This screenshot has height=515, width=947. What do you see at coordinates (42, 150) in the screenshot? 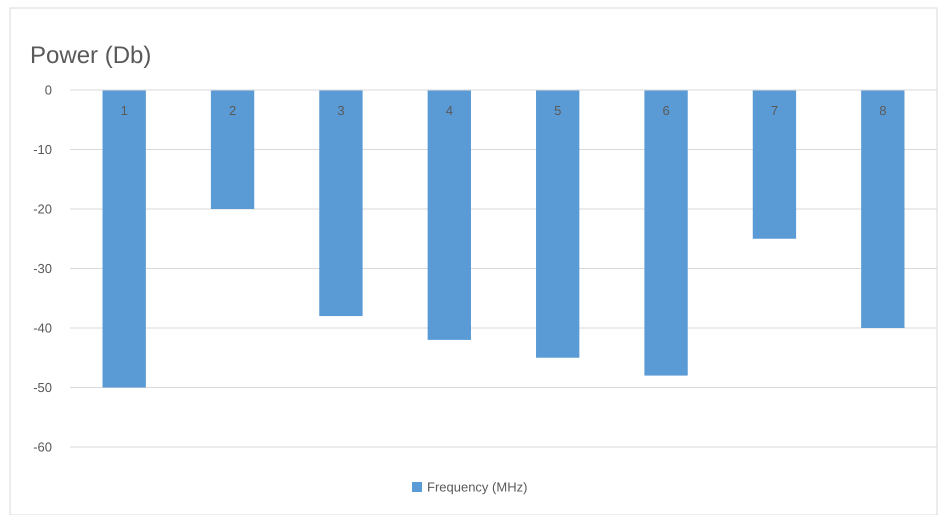
I see `y-tick-label: -10` at bounding box center [42, 150].